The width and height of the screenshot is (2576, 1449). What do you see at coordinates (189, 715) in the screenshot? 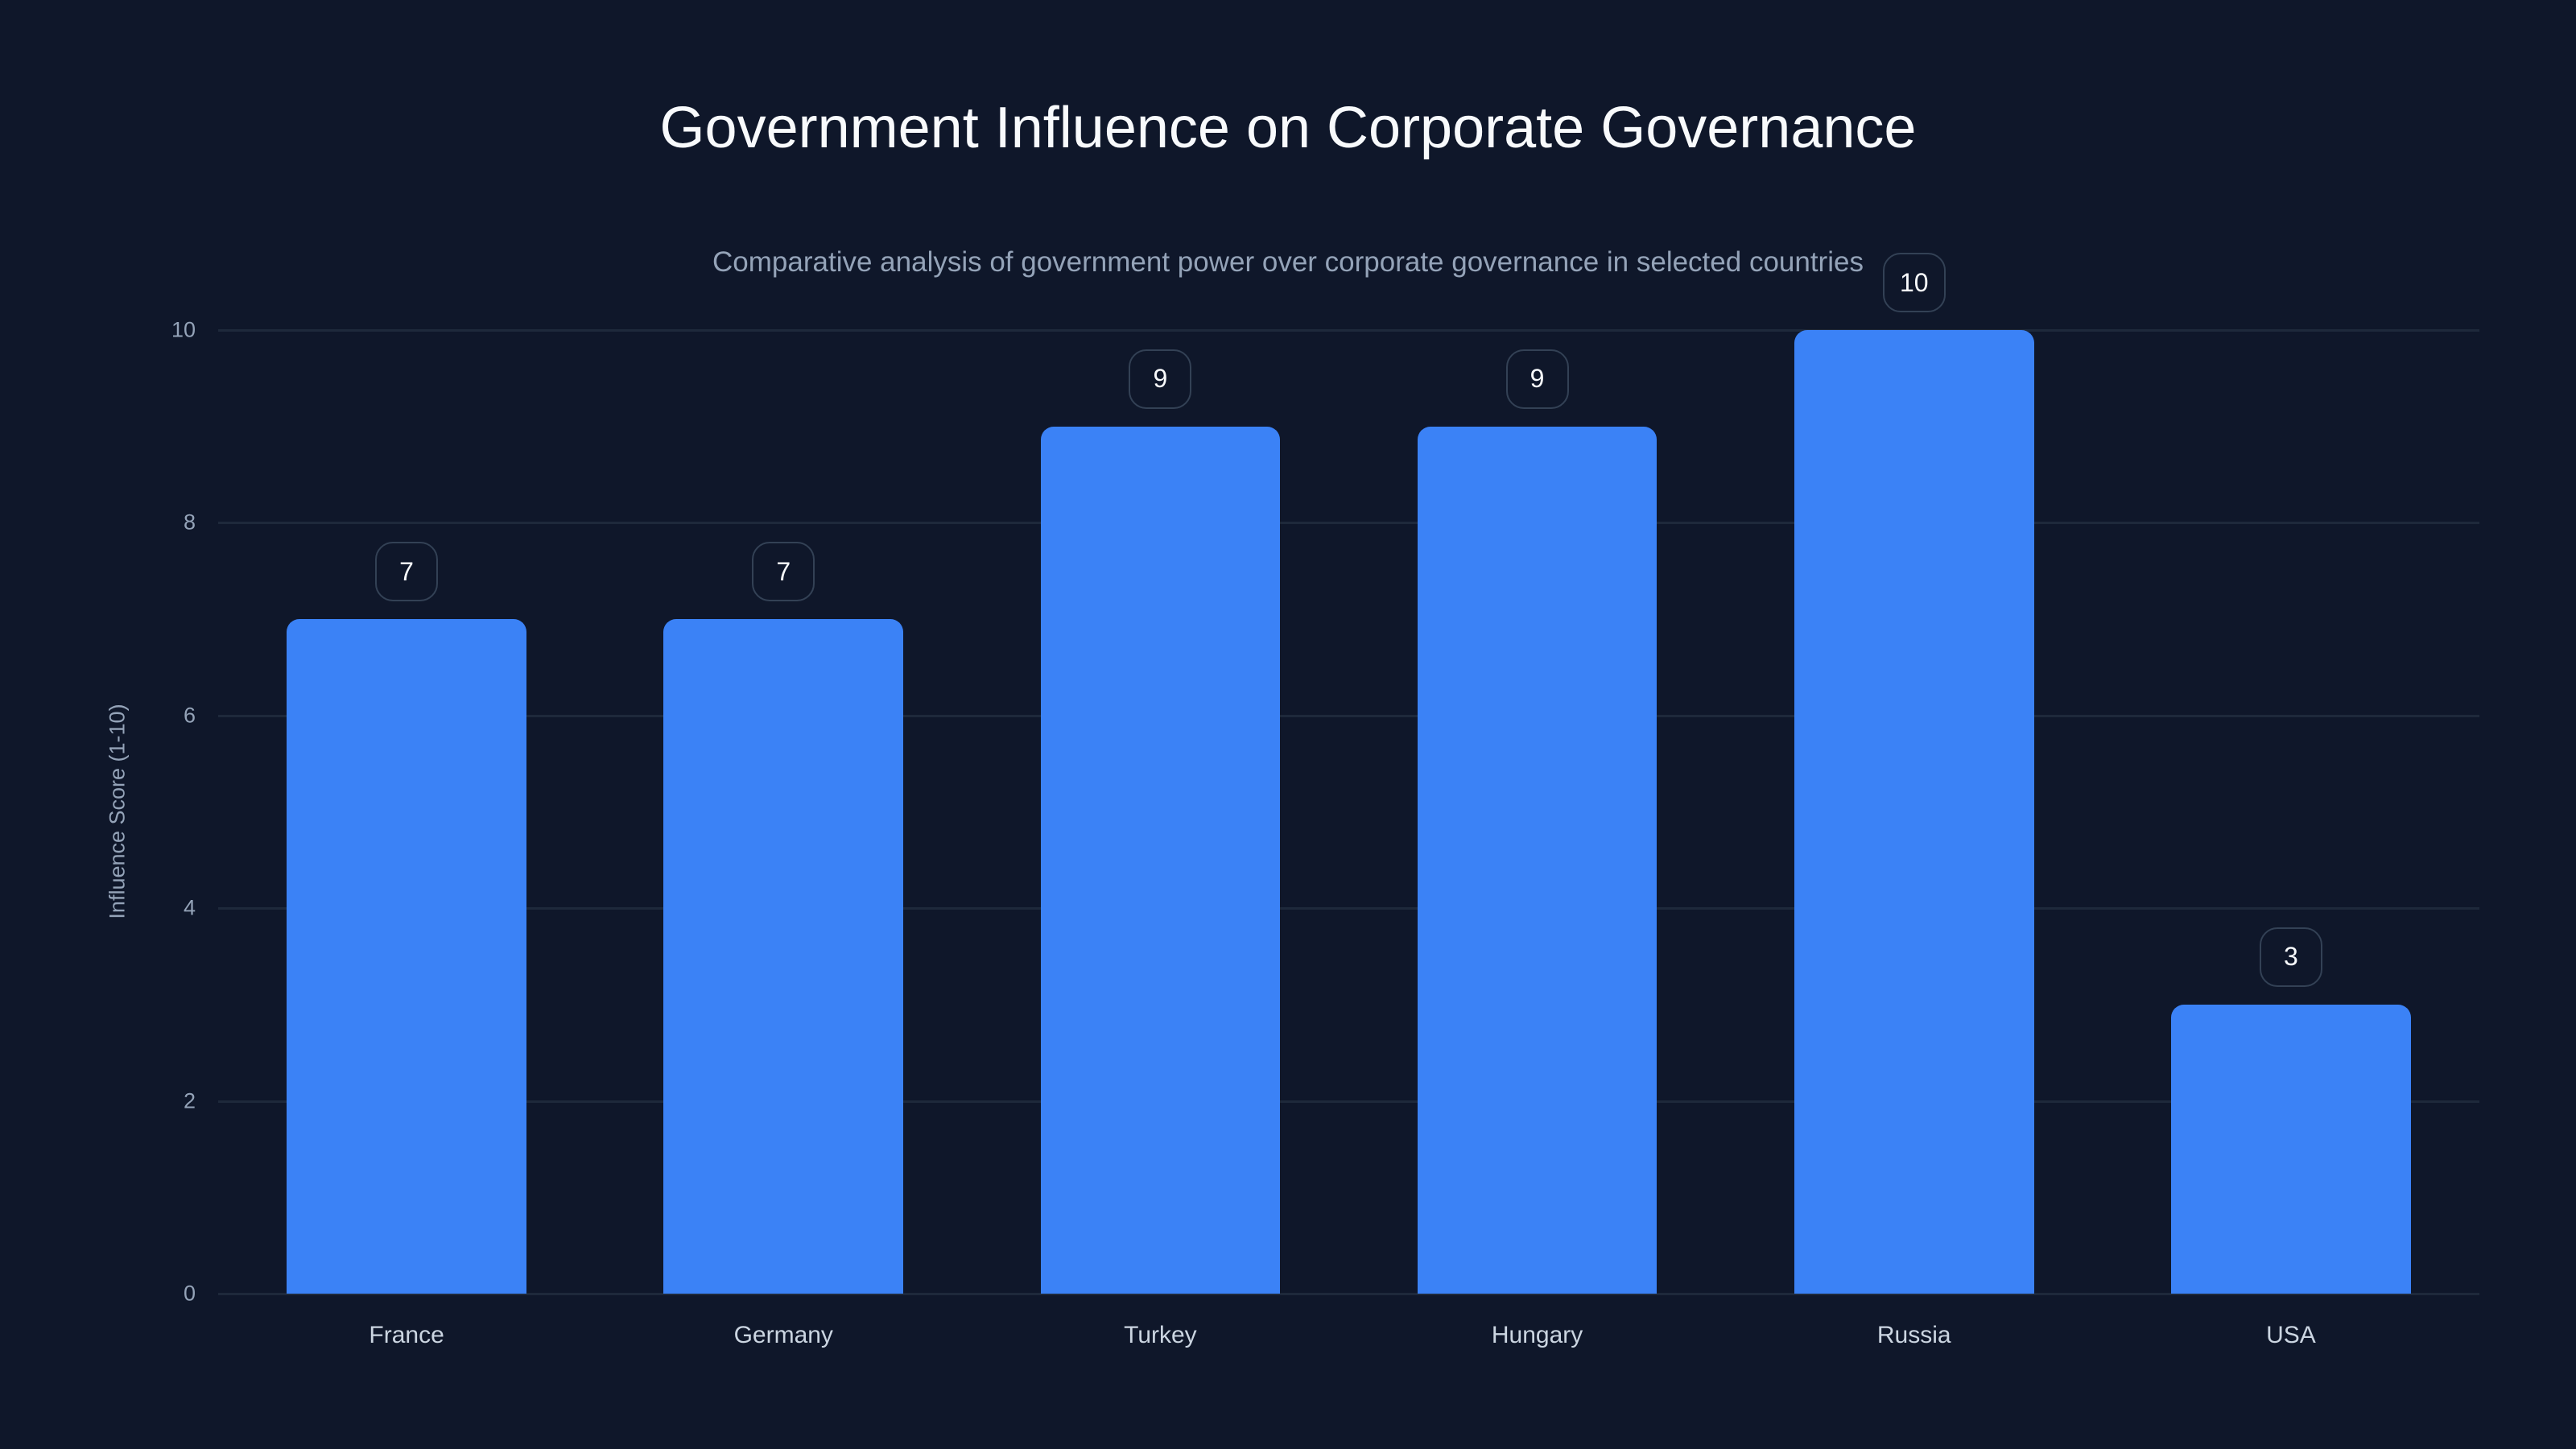
I see `y-tick-label: 6` at bounding box center [189, 715].